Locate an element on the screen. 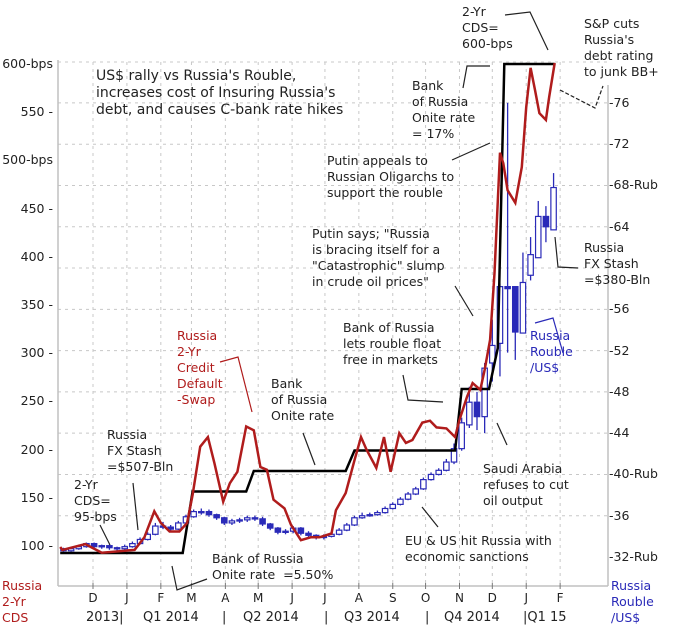  left-tick-label: 350 - is located at coordinates (36, 304).